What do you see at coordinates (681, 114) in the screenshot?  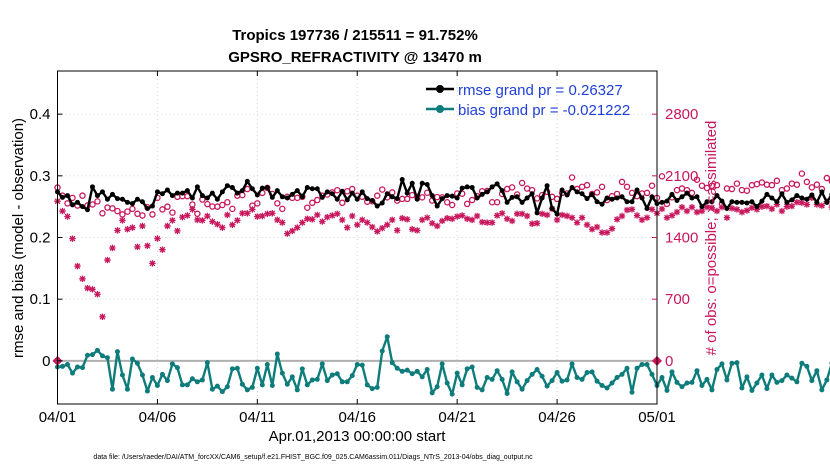 I see `y-right-tick-label: 2800` at bounding box center [681, 114].